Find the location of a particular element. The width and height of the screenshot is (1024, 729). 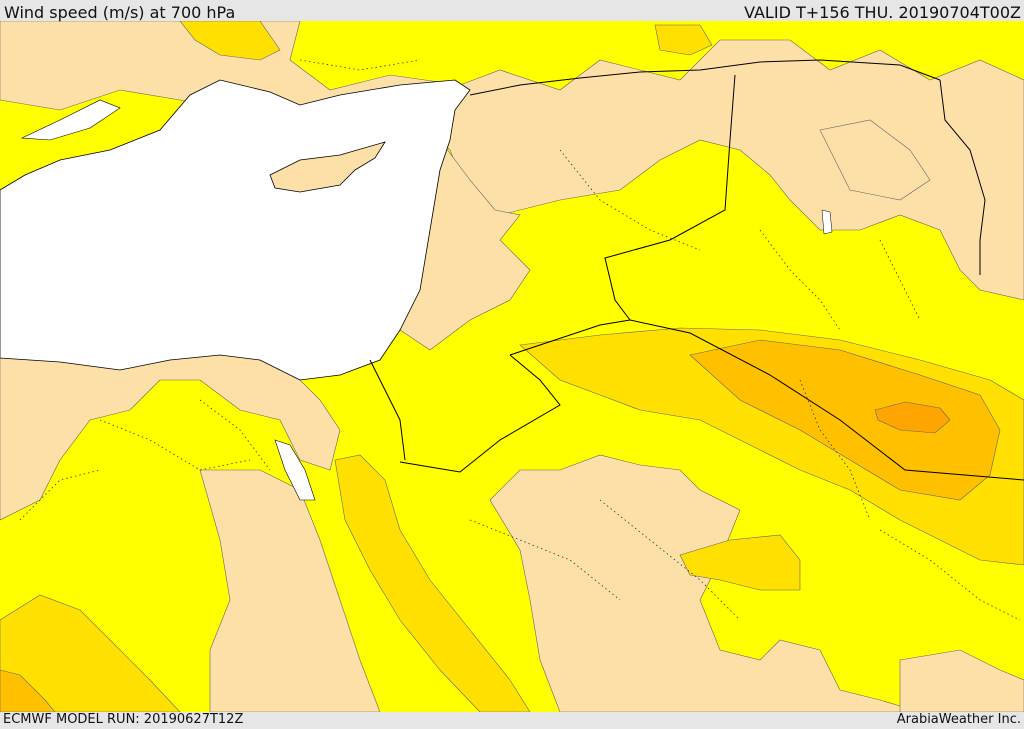

low-wind-patch-iraq is located at coordinates (875, 160).